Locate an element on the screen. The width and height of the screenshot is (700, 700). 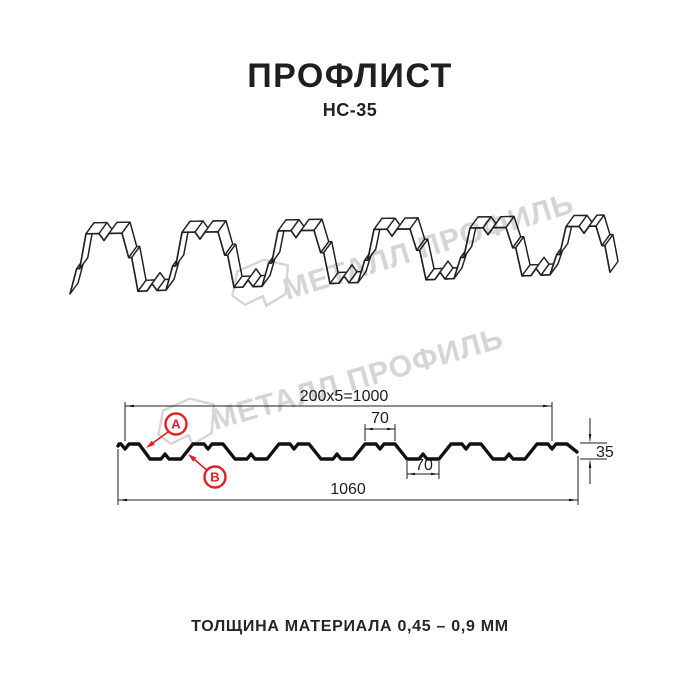
dim-label-height: 35 is located at coordinates (605, 452).